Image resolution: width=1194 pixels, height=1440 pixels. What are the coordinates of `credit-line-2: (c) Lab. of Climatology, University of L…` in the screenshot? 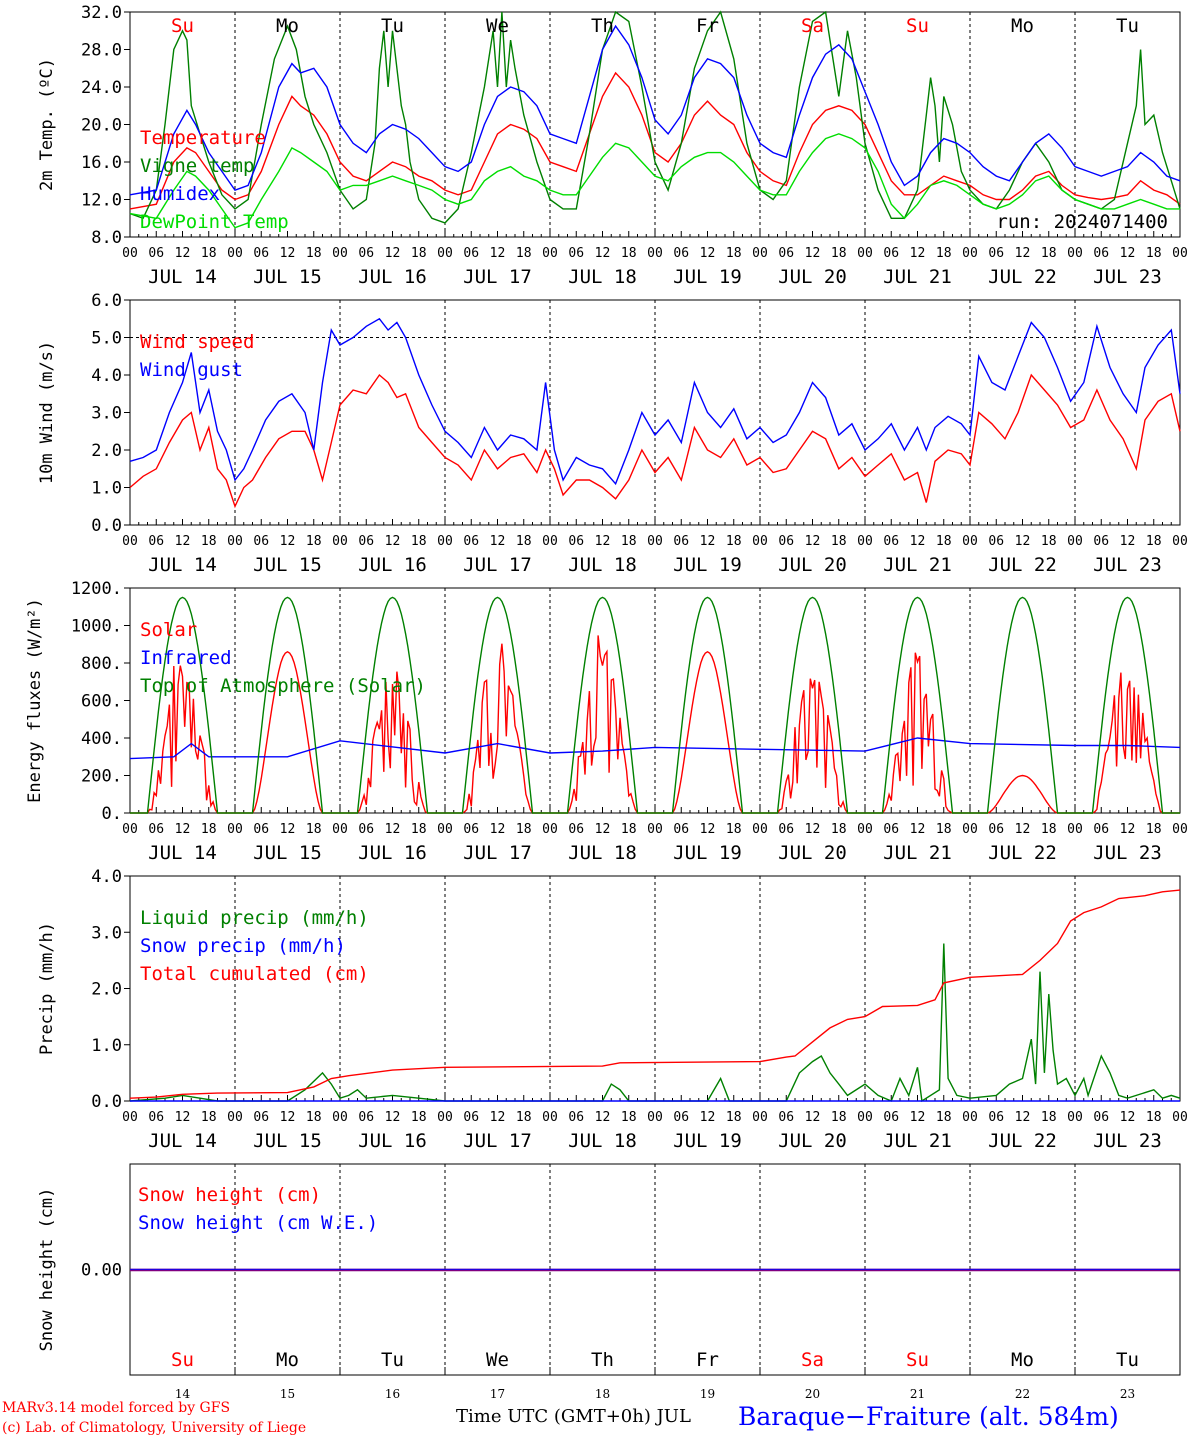 It's located at (154, 1428).